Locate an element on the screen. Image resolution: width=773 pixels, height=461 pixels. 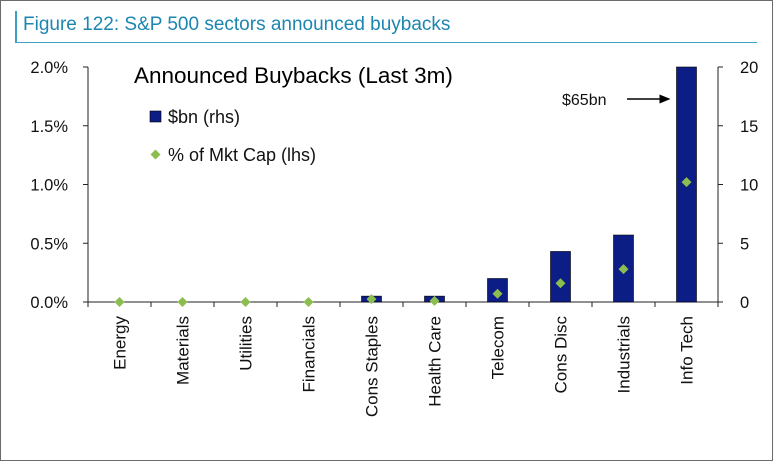
category-label: Materials is located at coordinates (183, 350).